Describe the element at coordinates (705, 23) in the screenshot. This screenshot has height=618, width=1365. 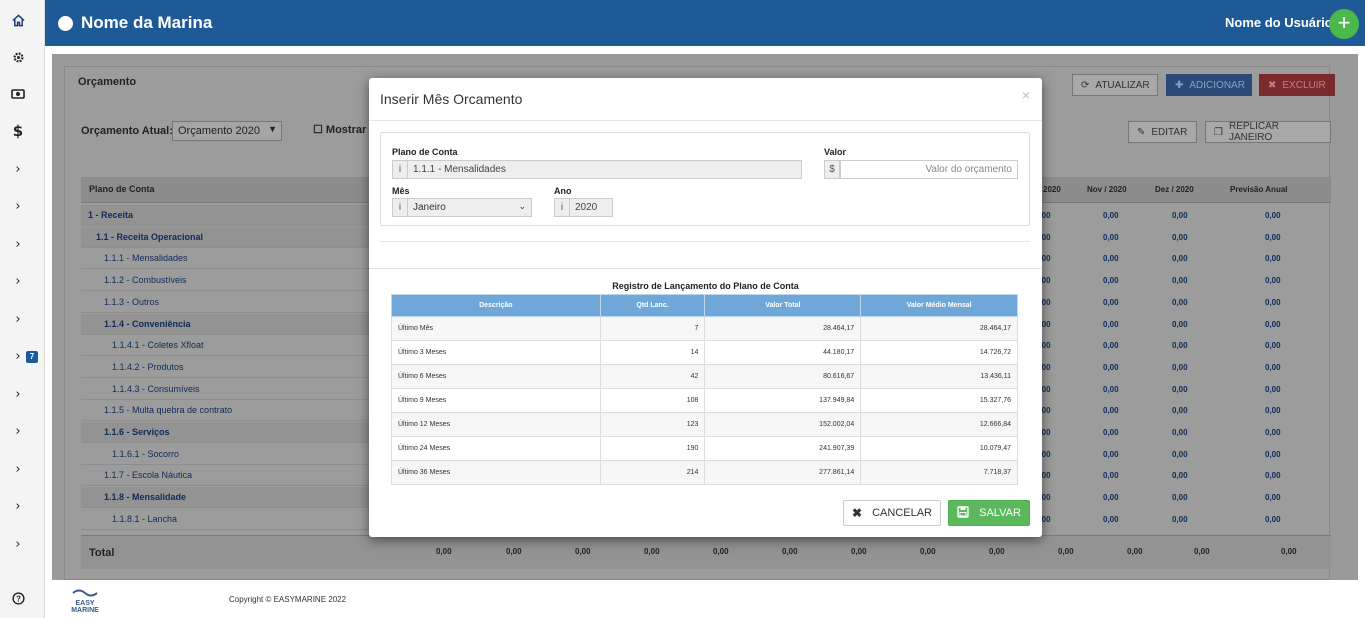
I see `top-header: Nome da Marina Nome do Usuário +` at that location.